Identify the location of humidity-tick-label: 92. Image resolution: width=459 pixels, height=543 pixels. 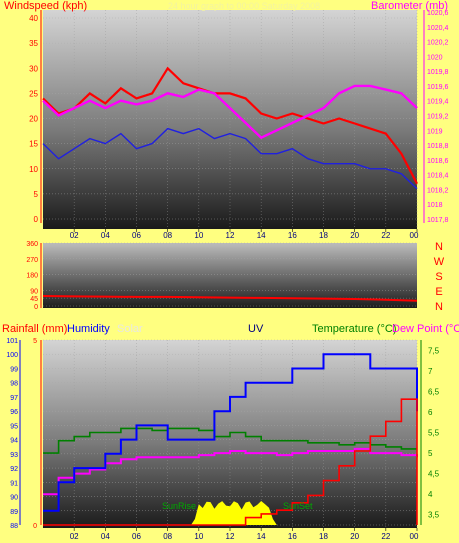
(14, 469).